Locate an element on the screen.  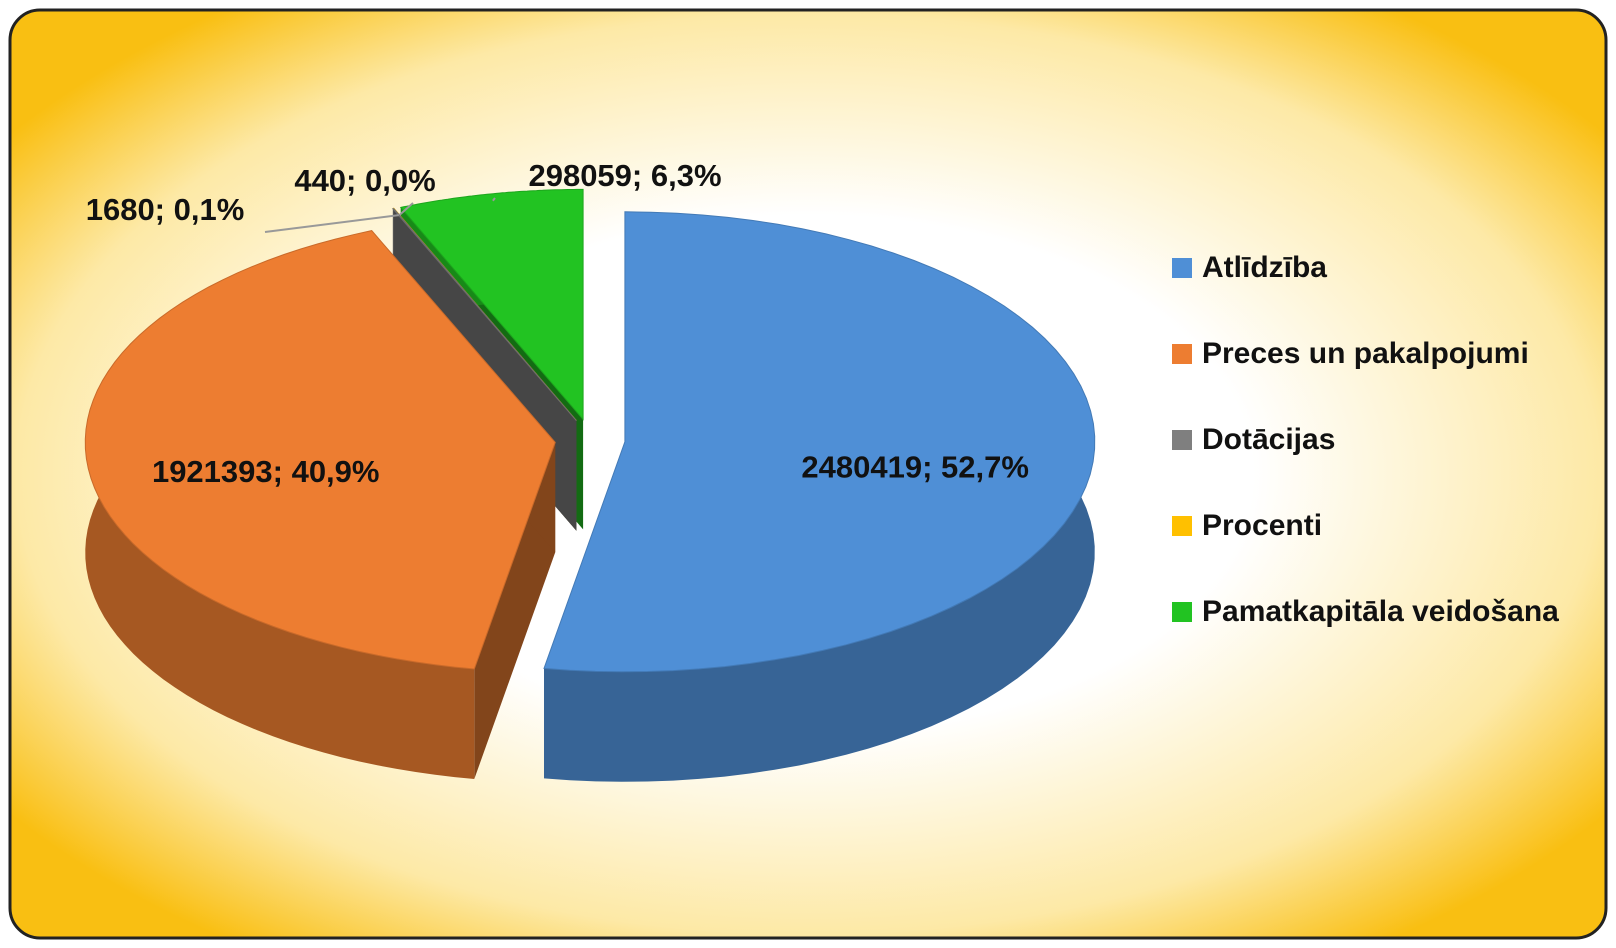
legend-item: Dotācijas is located at coordinates (1372, 463).